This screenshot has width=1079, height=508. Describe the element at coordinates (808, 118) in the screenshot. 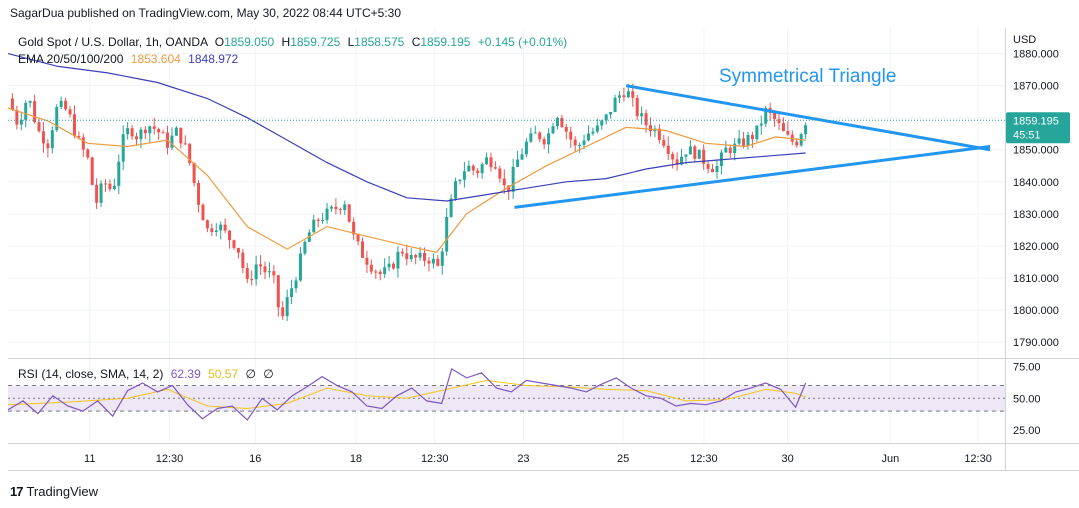

I see `triangle-upper-line` at that location.